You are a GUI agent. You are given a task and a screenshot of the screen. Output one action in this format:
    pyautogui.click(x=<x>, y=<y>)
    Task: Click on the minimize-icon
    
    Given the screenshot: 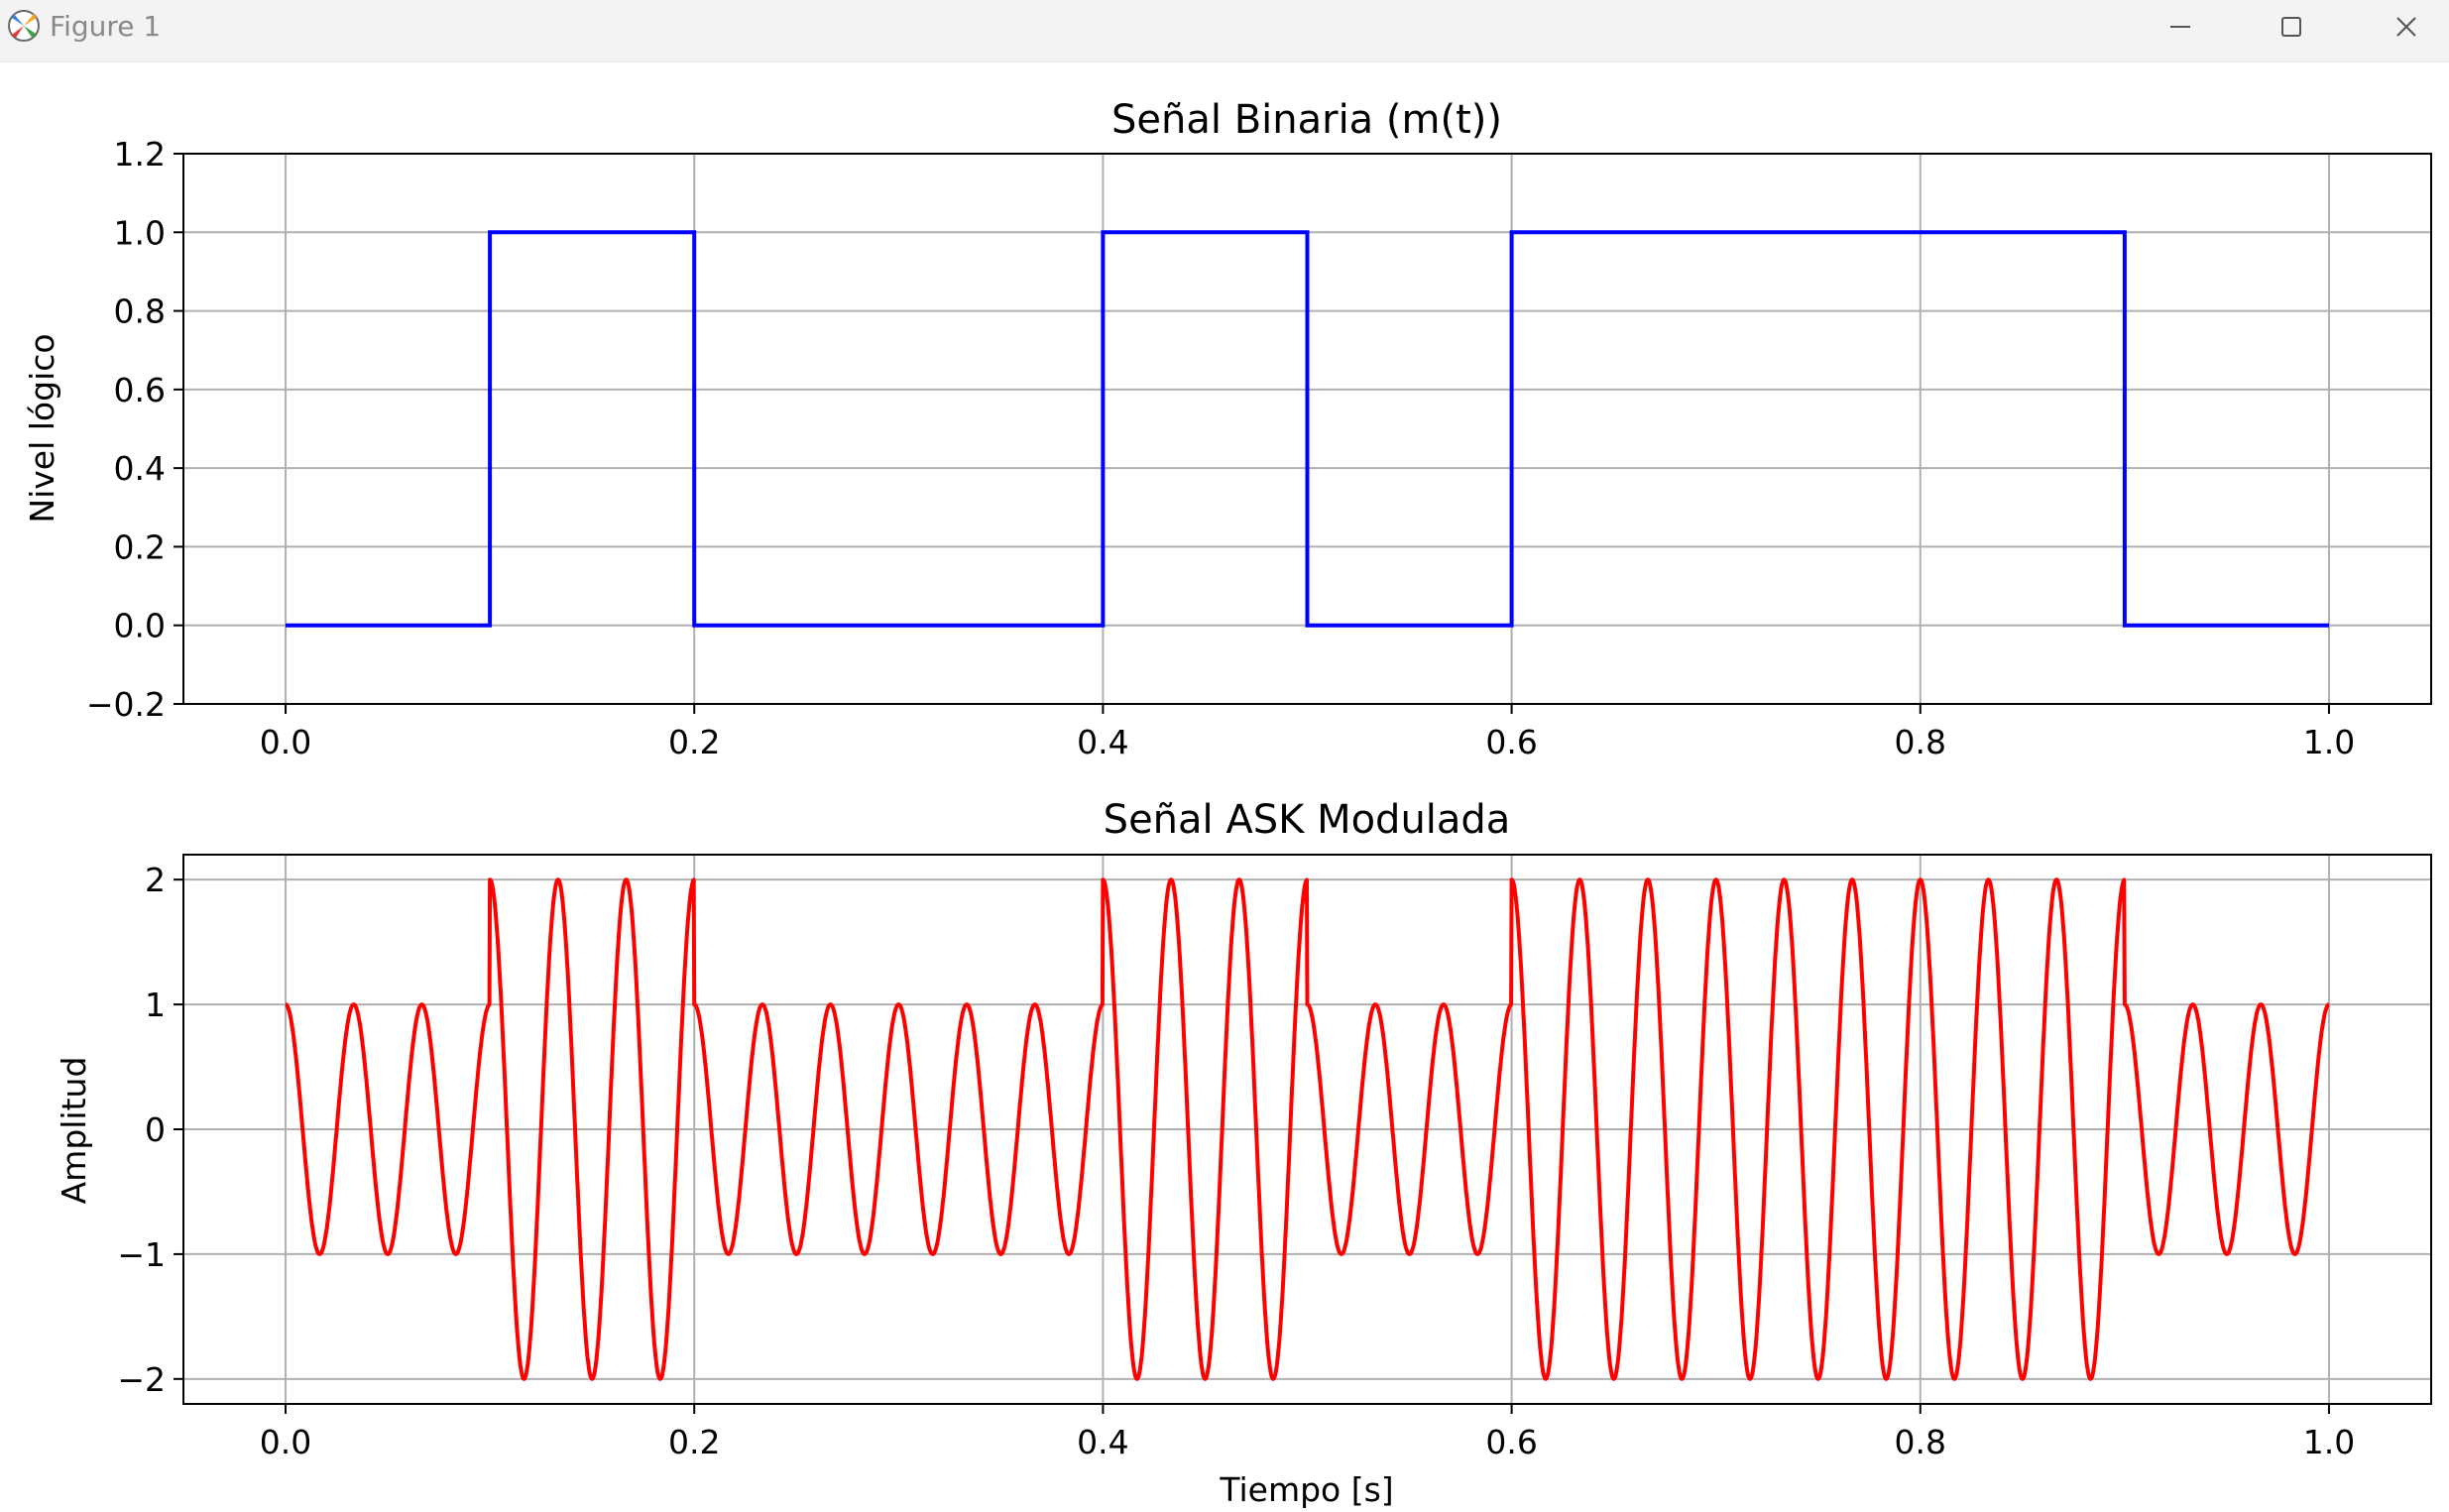 What is the action you would take?
    pyautogui.click(x=2180, y=27)
    